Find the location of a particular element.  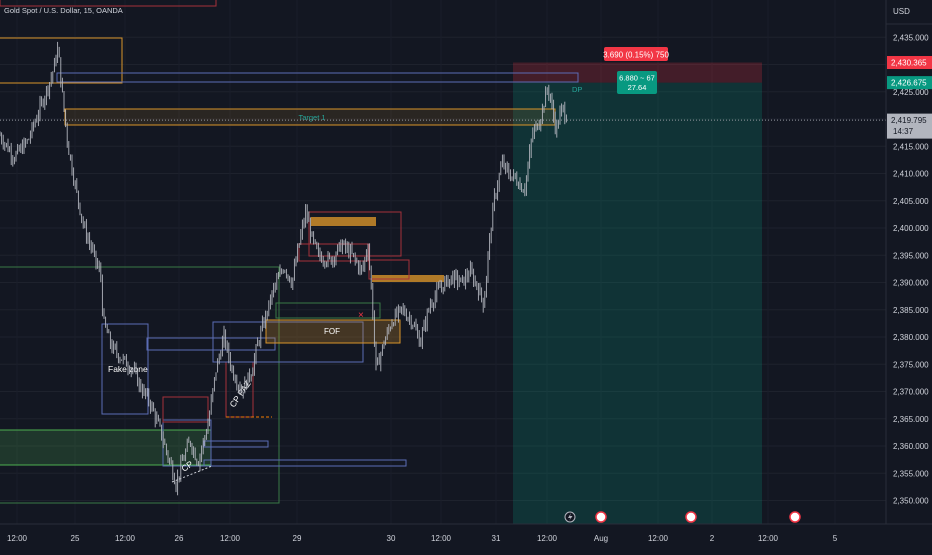

zone-green-filled is located at coordinates (106, 447).